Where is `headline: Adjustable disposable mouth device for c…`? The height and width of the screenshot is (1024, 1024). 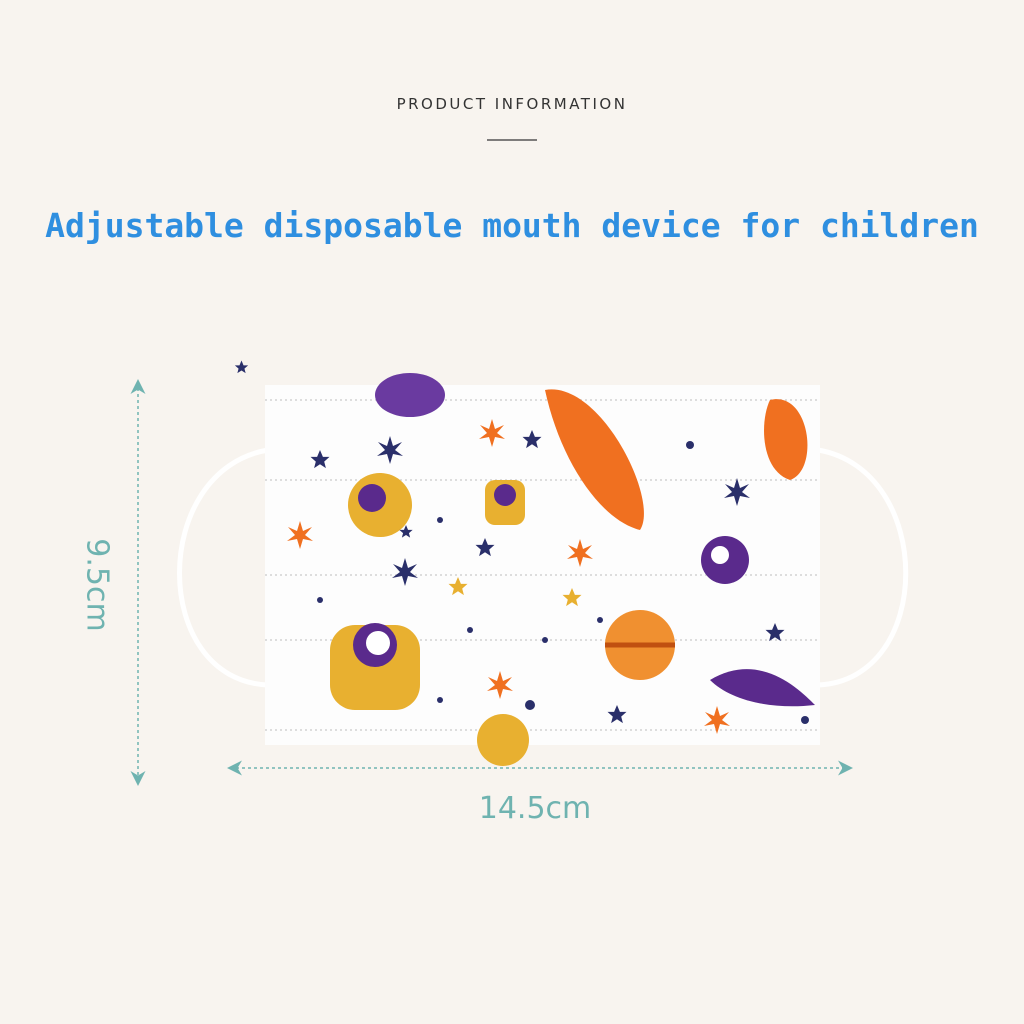 headline: Adjustable disposable mouth device for c… is located at coordinates (512, 225).